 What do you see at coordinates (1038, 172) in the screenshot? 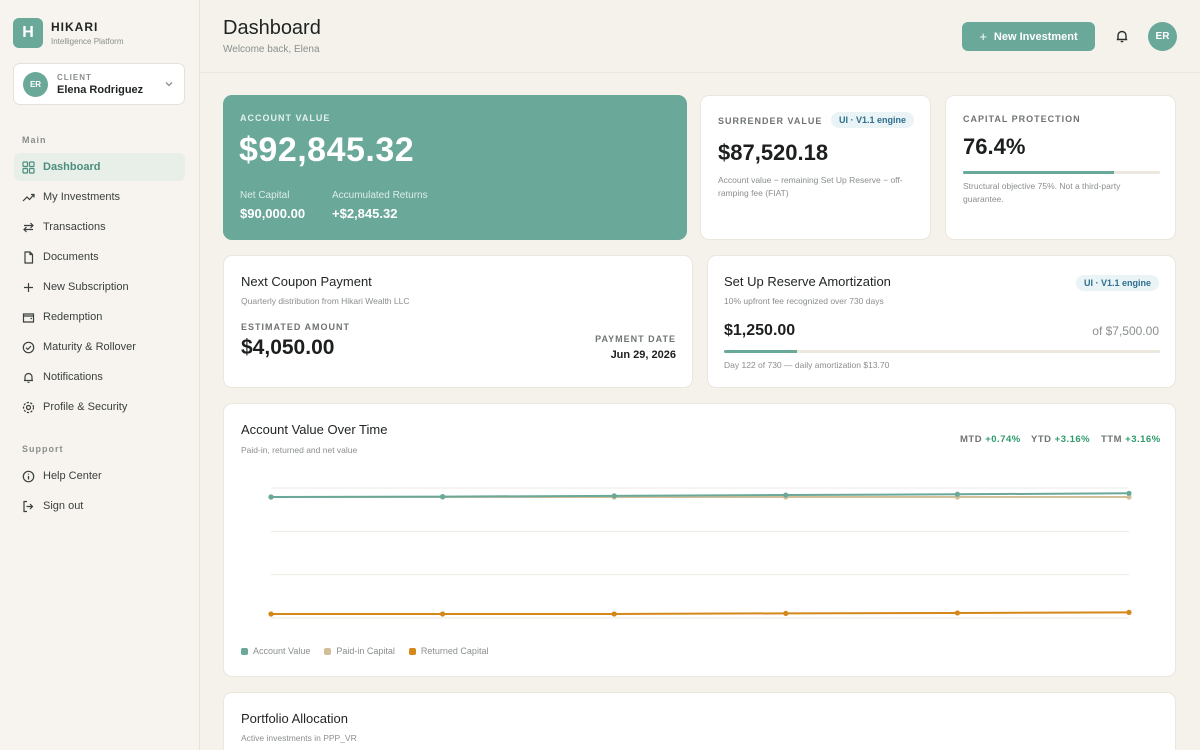
I see `capital-protection-fill` at bounding box center [1038, 172].